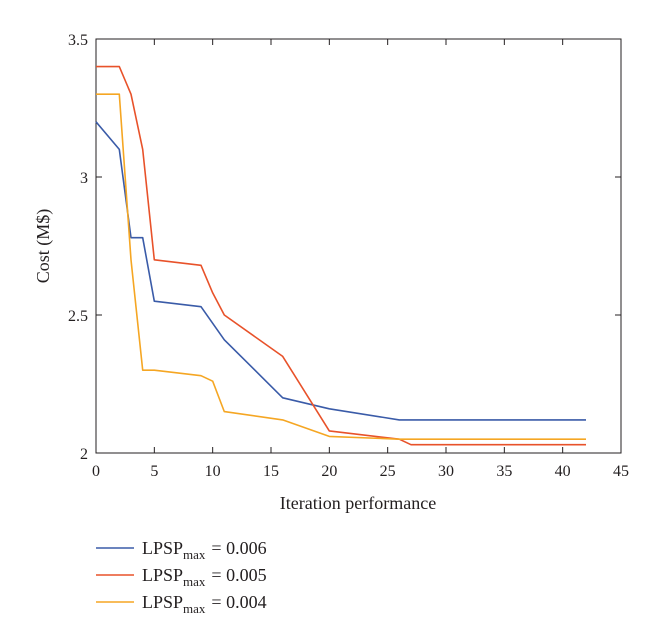 The height and width of the screenshot is (642, 660). I want to click on x-tick-label: 20, so click(329, 471).